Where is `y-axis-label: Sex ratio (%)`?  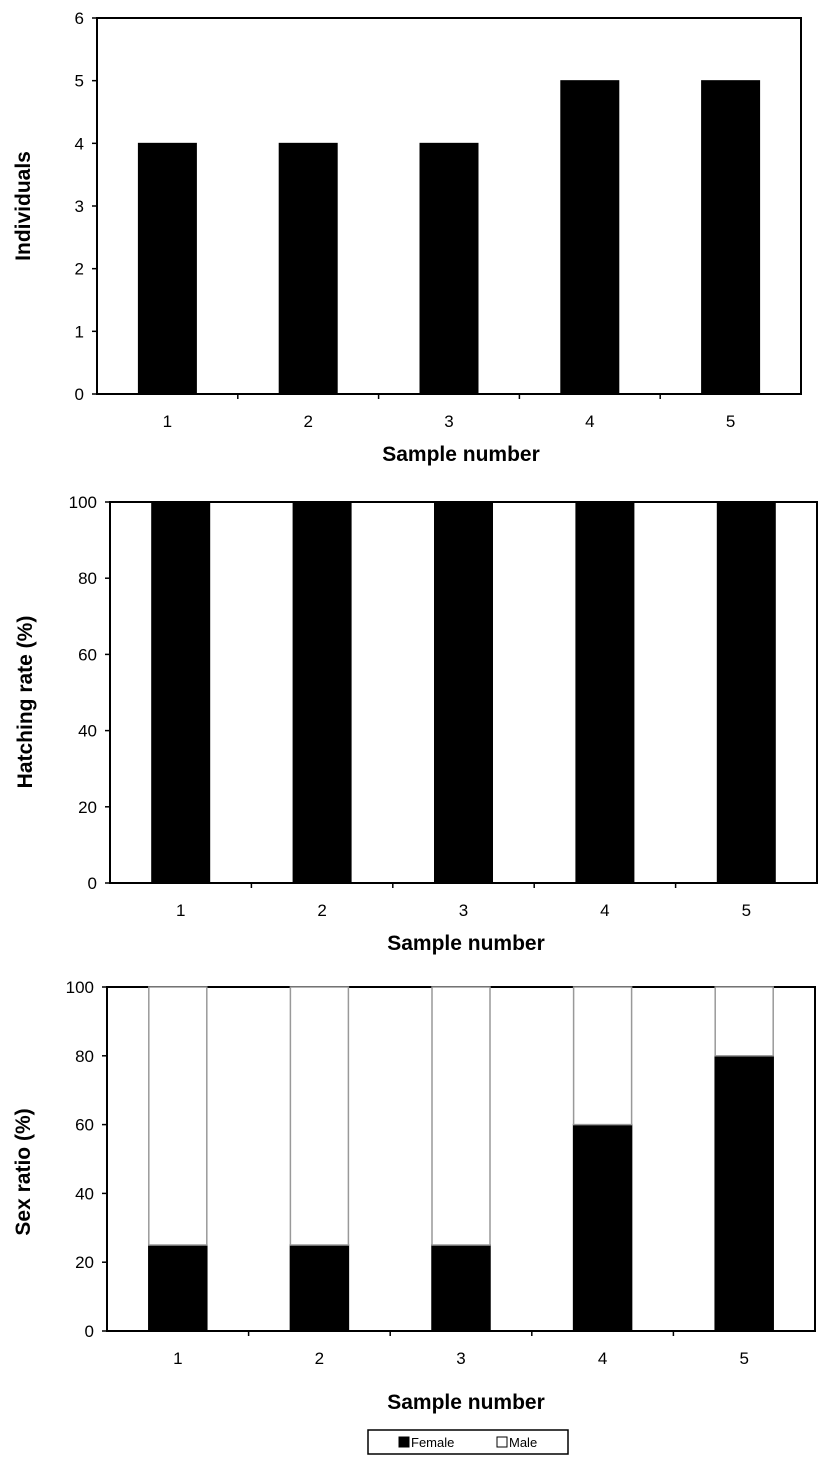 y-axis-label: Sex ratio (%) is located at coordinates (23, 1171).